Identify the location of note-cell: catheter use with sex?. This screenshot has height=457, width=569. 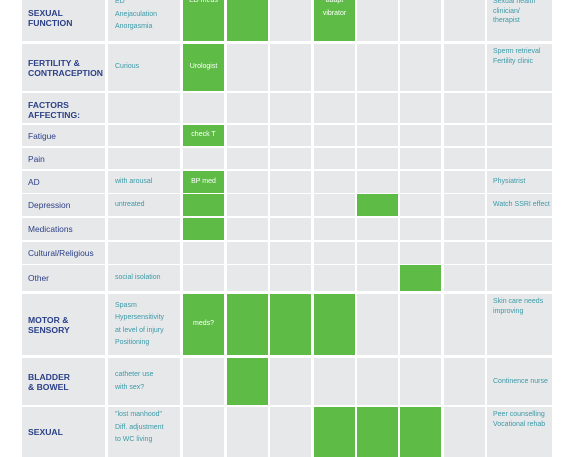
(144, 381).